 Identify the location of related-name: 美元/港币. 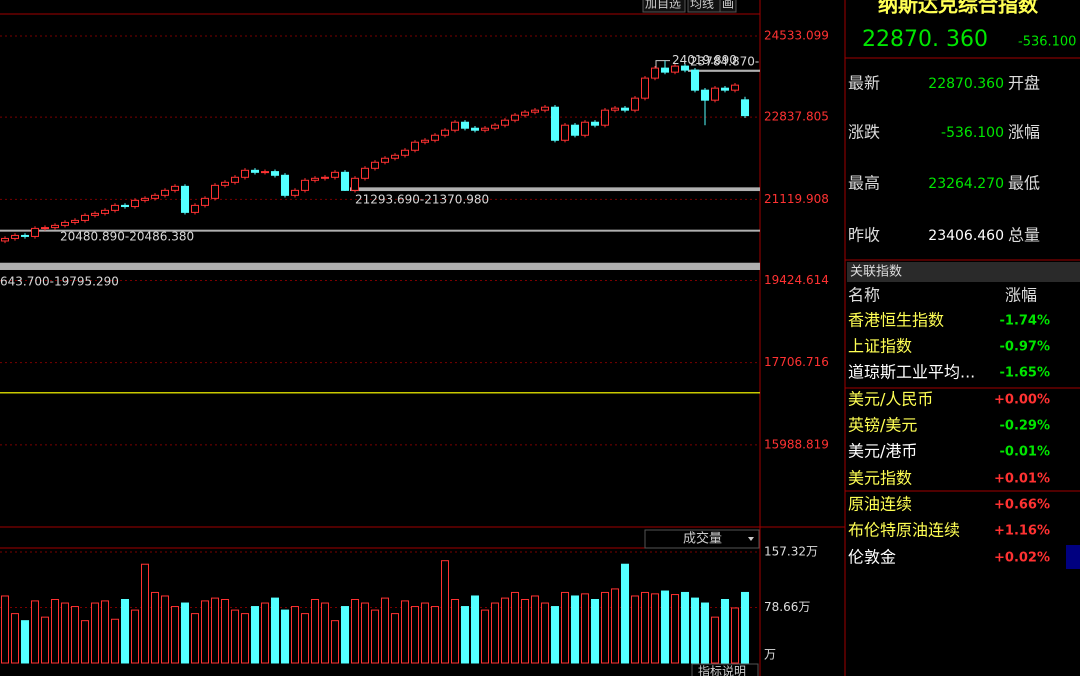
(882, 451).